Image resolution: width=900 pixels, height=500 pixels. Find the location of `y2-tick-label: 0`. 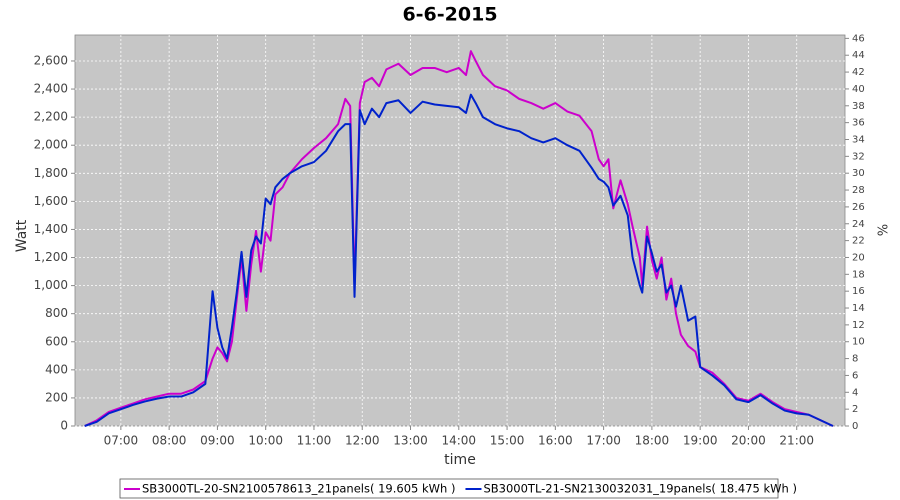

y2-tick-label: 0 is located at coordinates (855, 426).